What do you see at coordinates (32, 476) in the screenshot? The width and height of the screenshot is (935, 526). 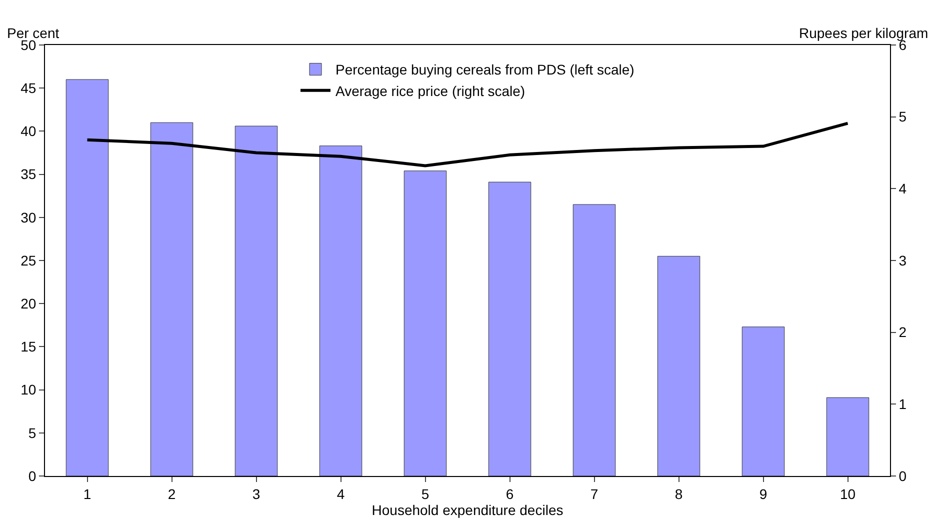 I see `y-tick-label: 0` at bounding box center [32, 476].